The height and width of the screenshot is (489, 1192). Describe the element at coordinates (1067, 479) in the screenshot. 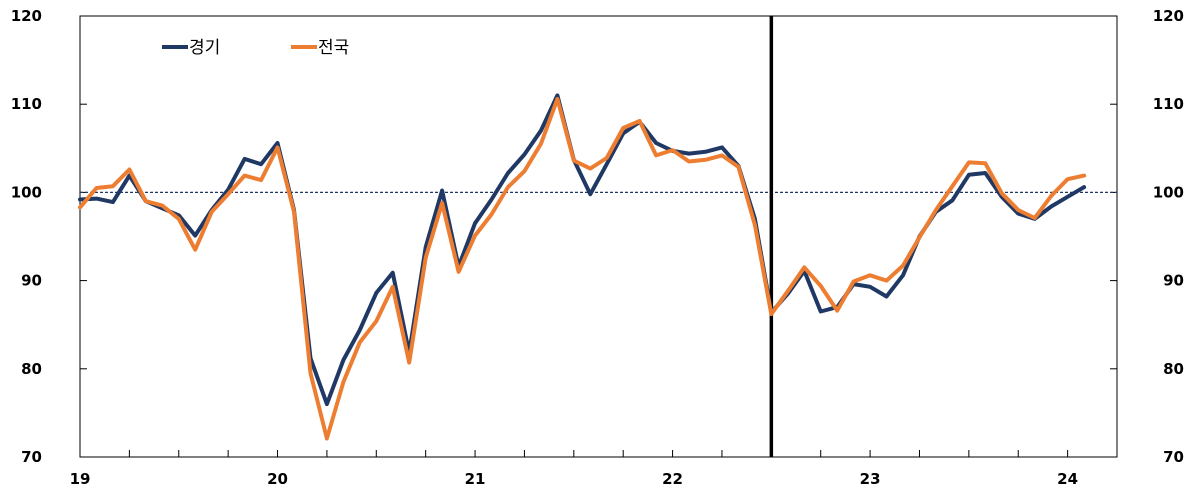

I see `x-tick-label: 24` at that location.